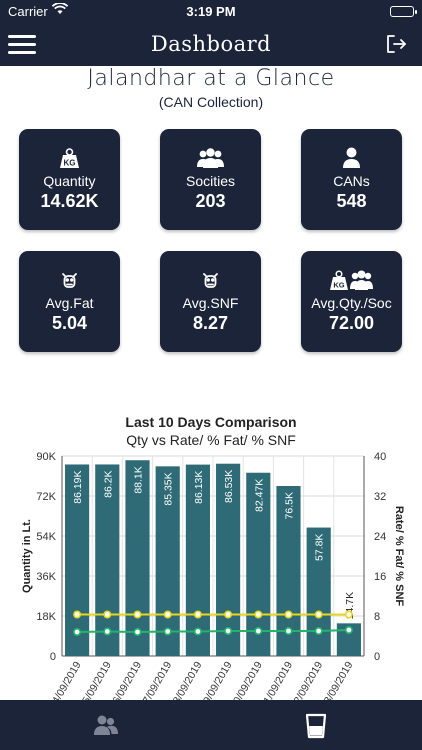  What do you see at coordinates (213, 631) in the screenshot?
I see `series-line` at bounding box center [213, 631].